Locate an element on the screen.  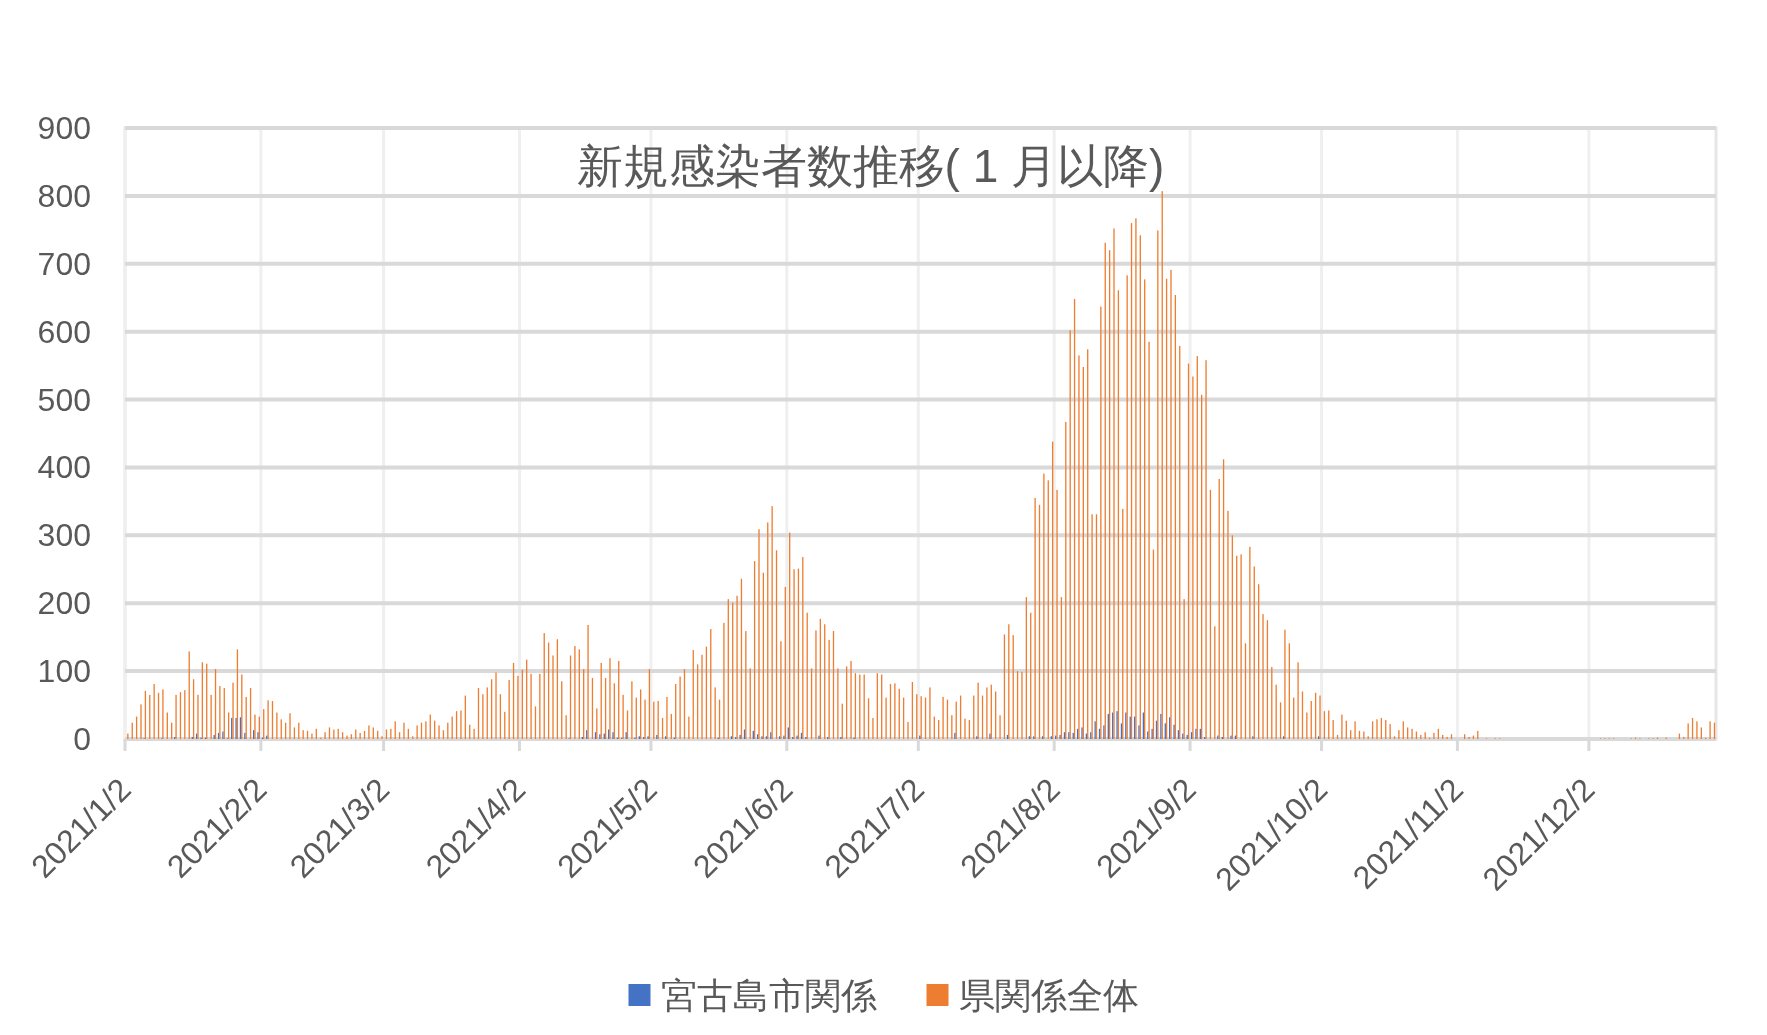
y-tick-label: 100 is located at coordinates (64, 671).